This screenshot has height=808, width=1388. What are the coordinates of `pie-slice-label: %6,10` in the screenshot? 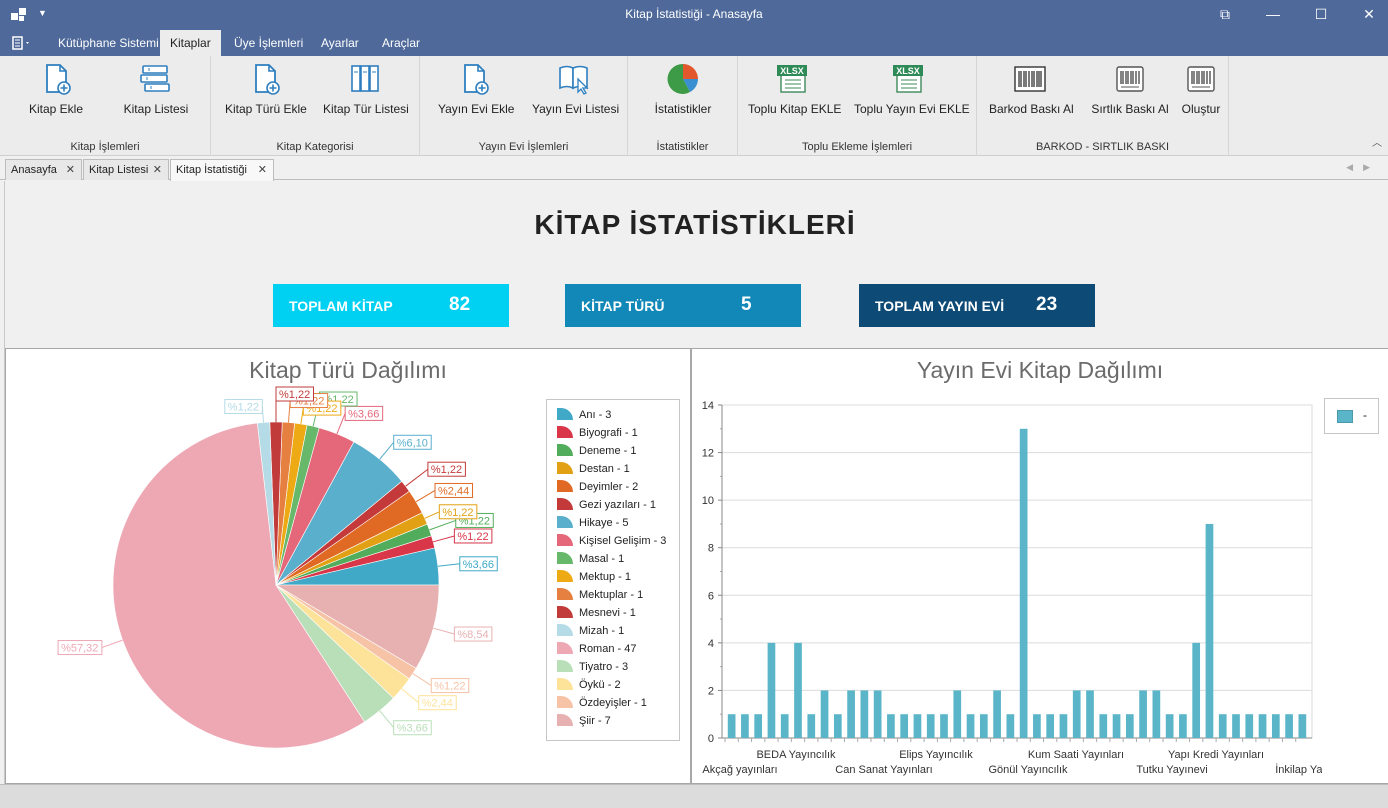 It's located at (412, 443).